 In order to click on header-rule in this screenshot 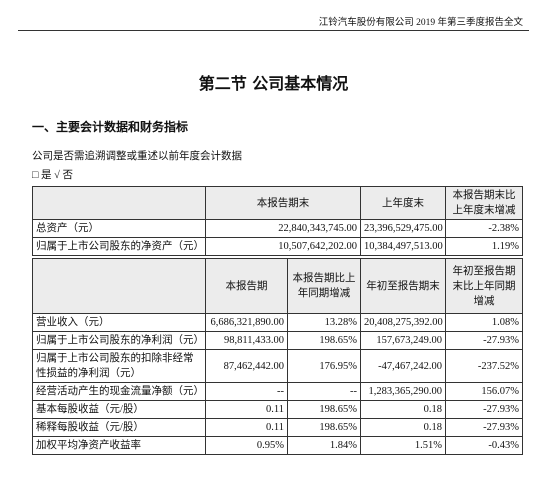, I will do `click(273, 30)`.